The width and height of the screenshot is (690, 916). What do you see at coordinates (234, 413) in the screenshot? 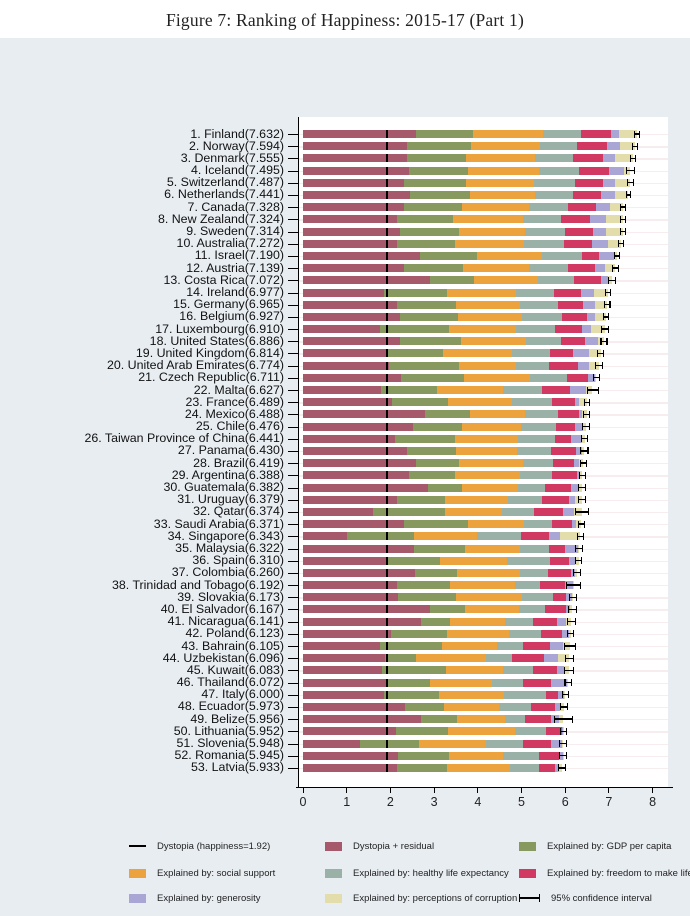
I see `country-label: 24. Mexico(6.488)` at bounding box center [234, 413].